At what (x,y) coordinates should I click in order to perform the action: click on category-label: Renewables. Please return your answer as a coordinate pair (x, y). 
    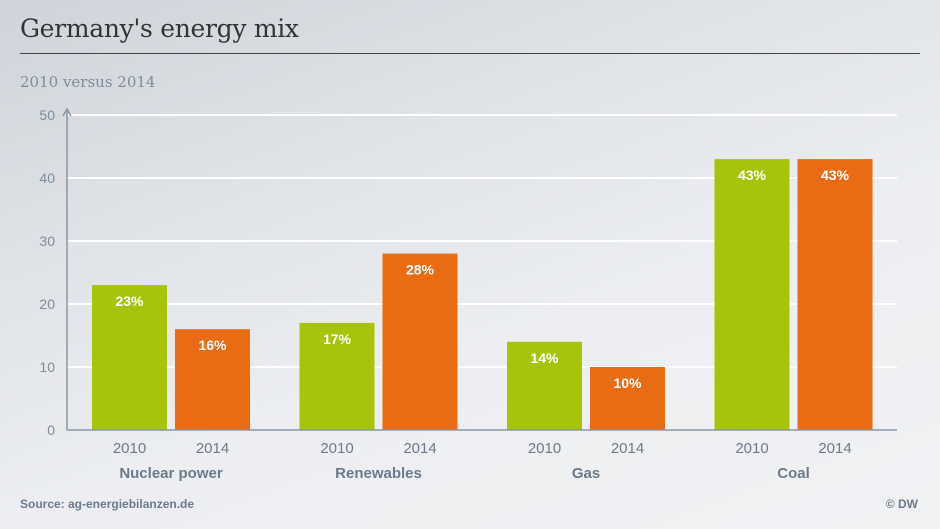
    Looking at the image, I should click on (378, 473).